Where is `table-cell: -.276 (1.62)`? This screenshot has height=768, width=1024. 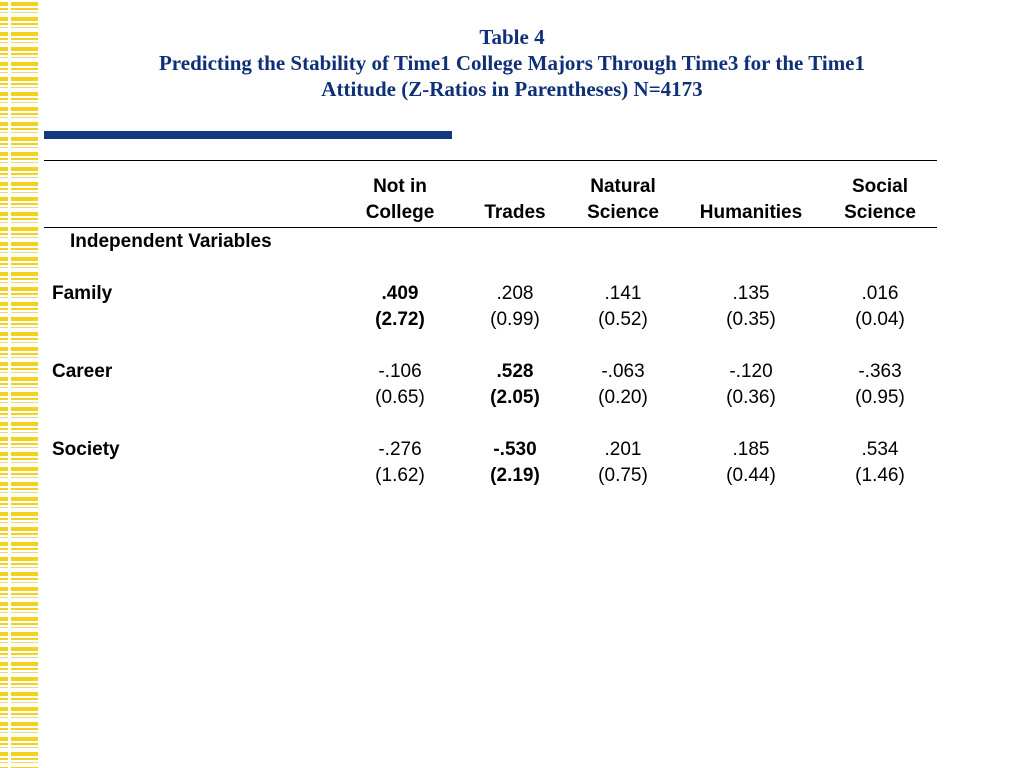 table-cell: -.276 (1.62) is located at coordinates (400, 462).